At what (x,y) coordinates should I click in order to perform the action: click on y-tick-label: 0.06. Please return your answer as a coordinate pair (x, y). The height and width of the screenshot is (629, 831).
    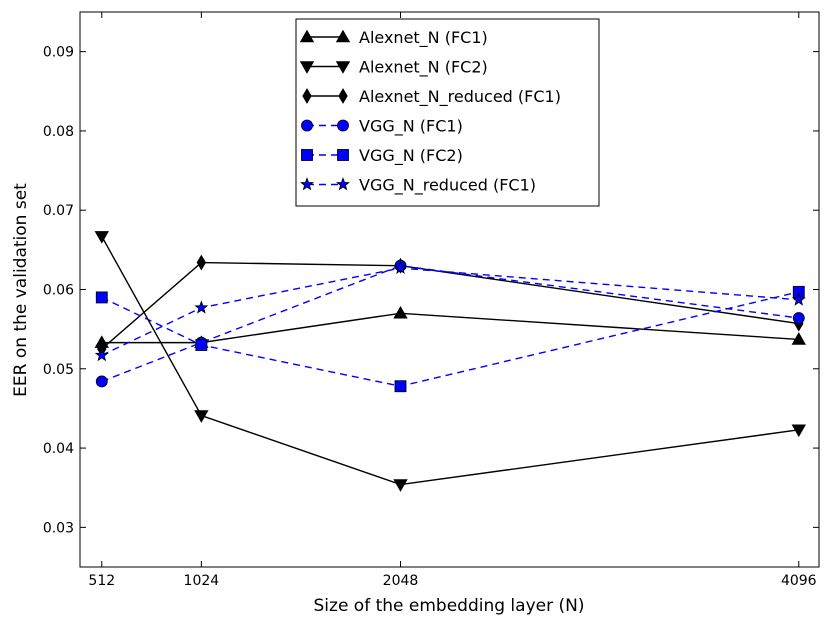
    Looking at the image, I should click on (58, 291).